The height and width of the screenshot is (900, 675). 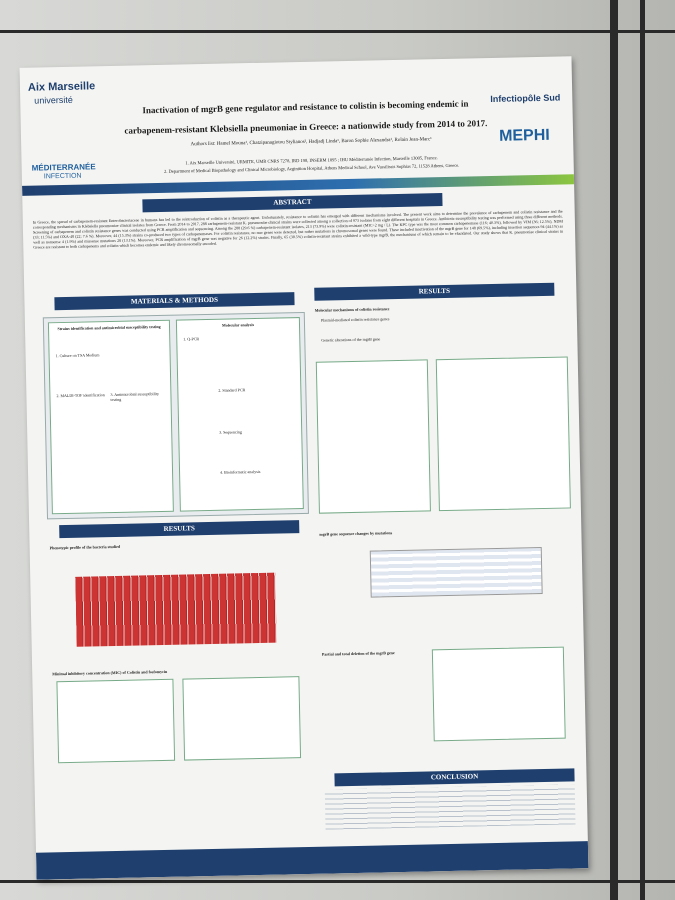 What do you see at coordinates (135, 397) in the screenshot?
I see `step: 3. Antimicrobial susceptibility testing` at bounding box center [135, 397].